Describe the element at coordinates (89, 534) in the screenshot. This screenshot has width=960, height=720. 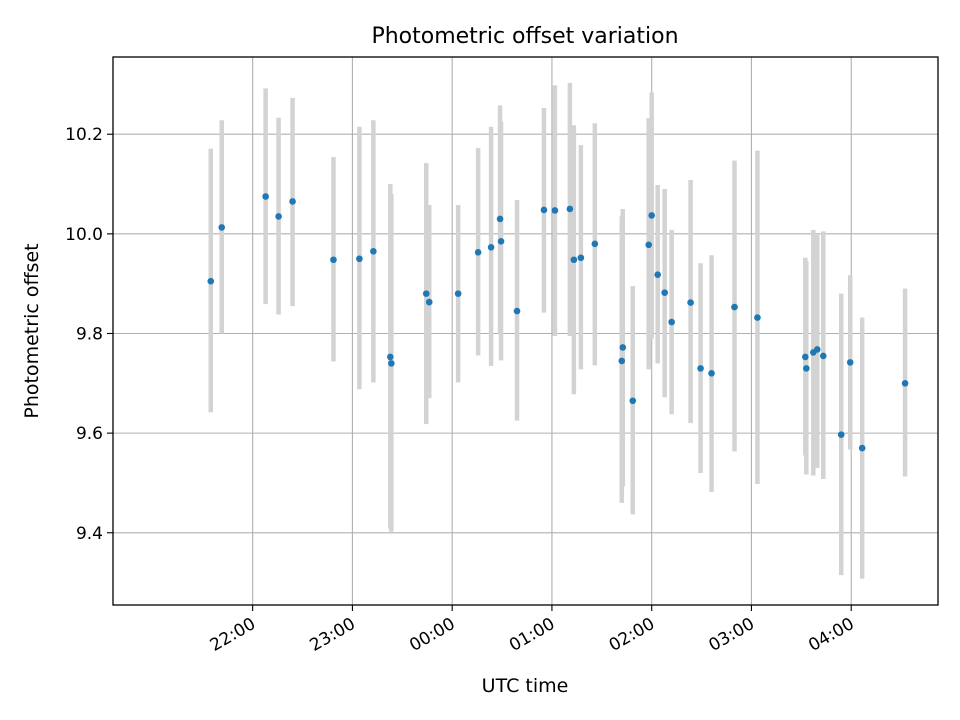
I see `y-tick-label: 9.4` at that location.